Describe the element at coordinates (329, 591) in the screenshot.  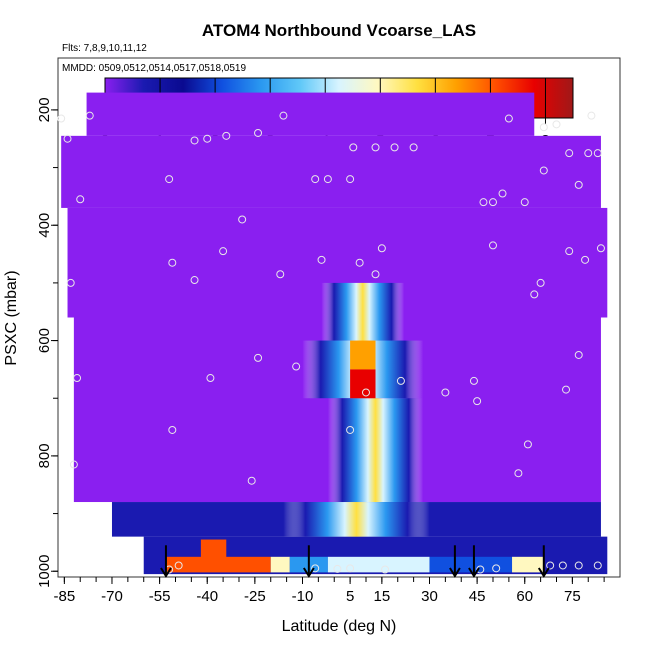
I see `x-axis: -85 -70 -55 -40 -25 -10 5 15 30 45 60 75` at that location.